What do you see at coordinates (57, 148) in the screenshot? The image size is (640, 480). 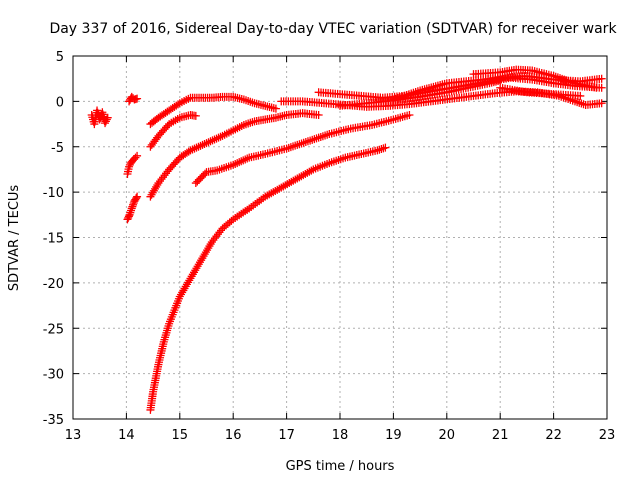 I see `y-tick-label: -5` at bounding box center [57, 148].